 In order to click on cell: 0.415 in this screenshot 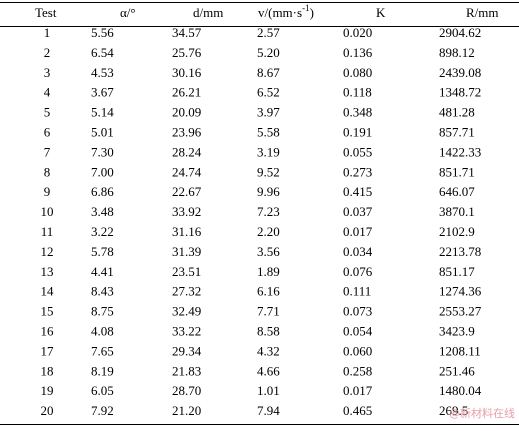, I will do `click(357, 191)`.